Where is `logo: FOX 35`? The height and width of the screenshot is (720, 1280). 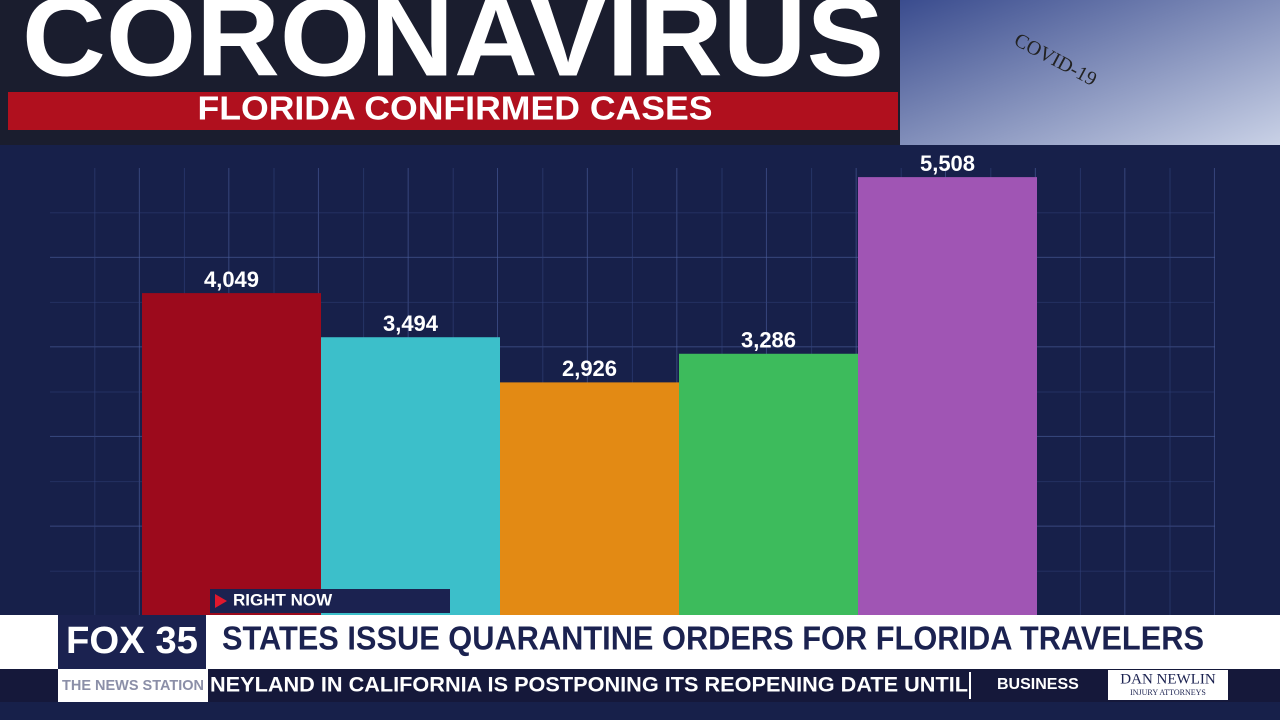
logo: FOX 35 is located at coordinates (132, 641).